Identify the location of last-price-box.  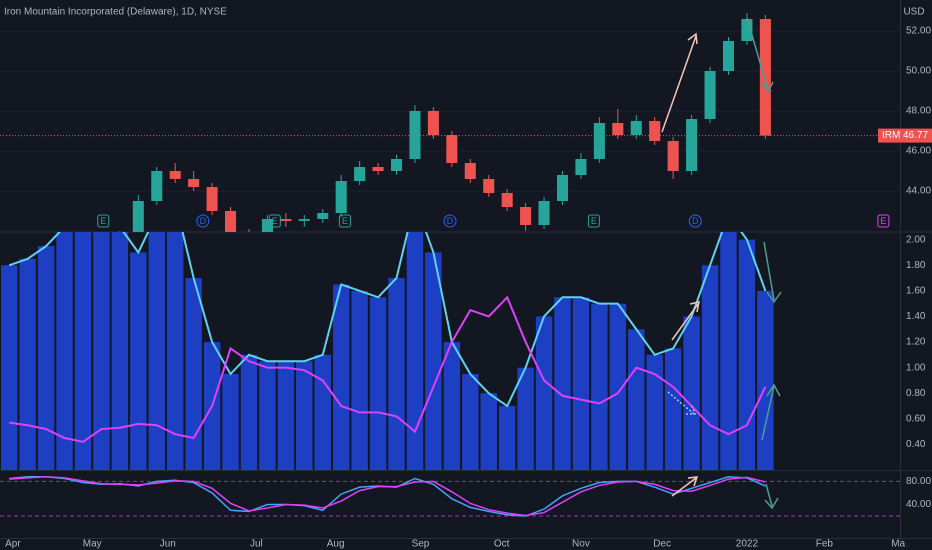
(905, 135).